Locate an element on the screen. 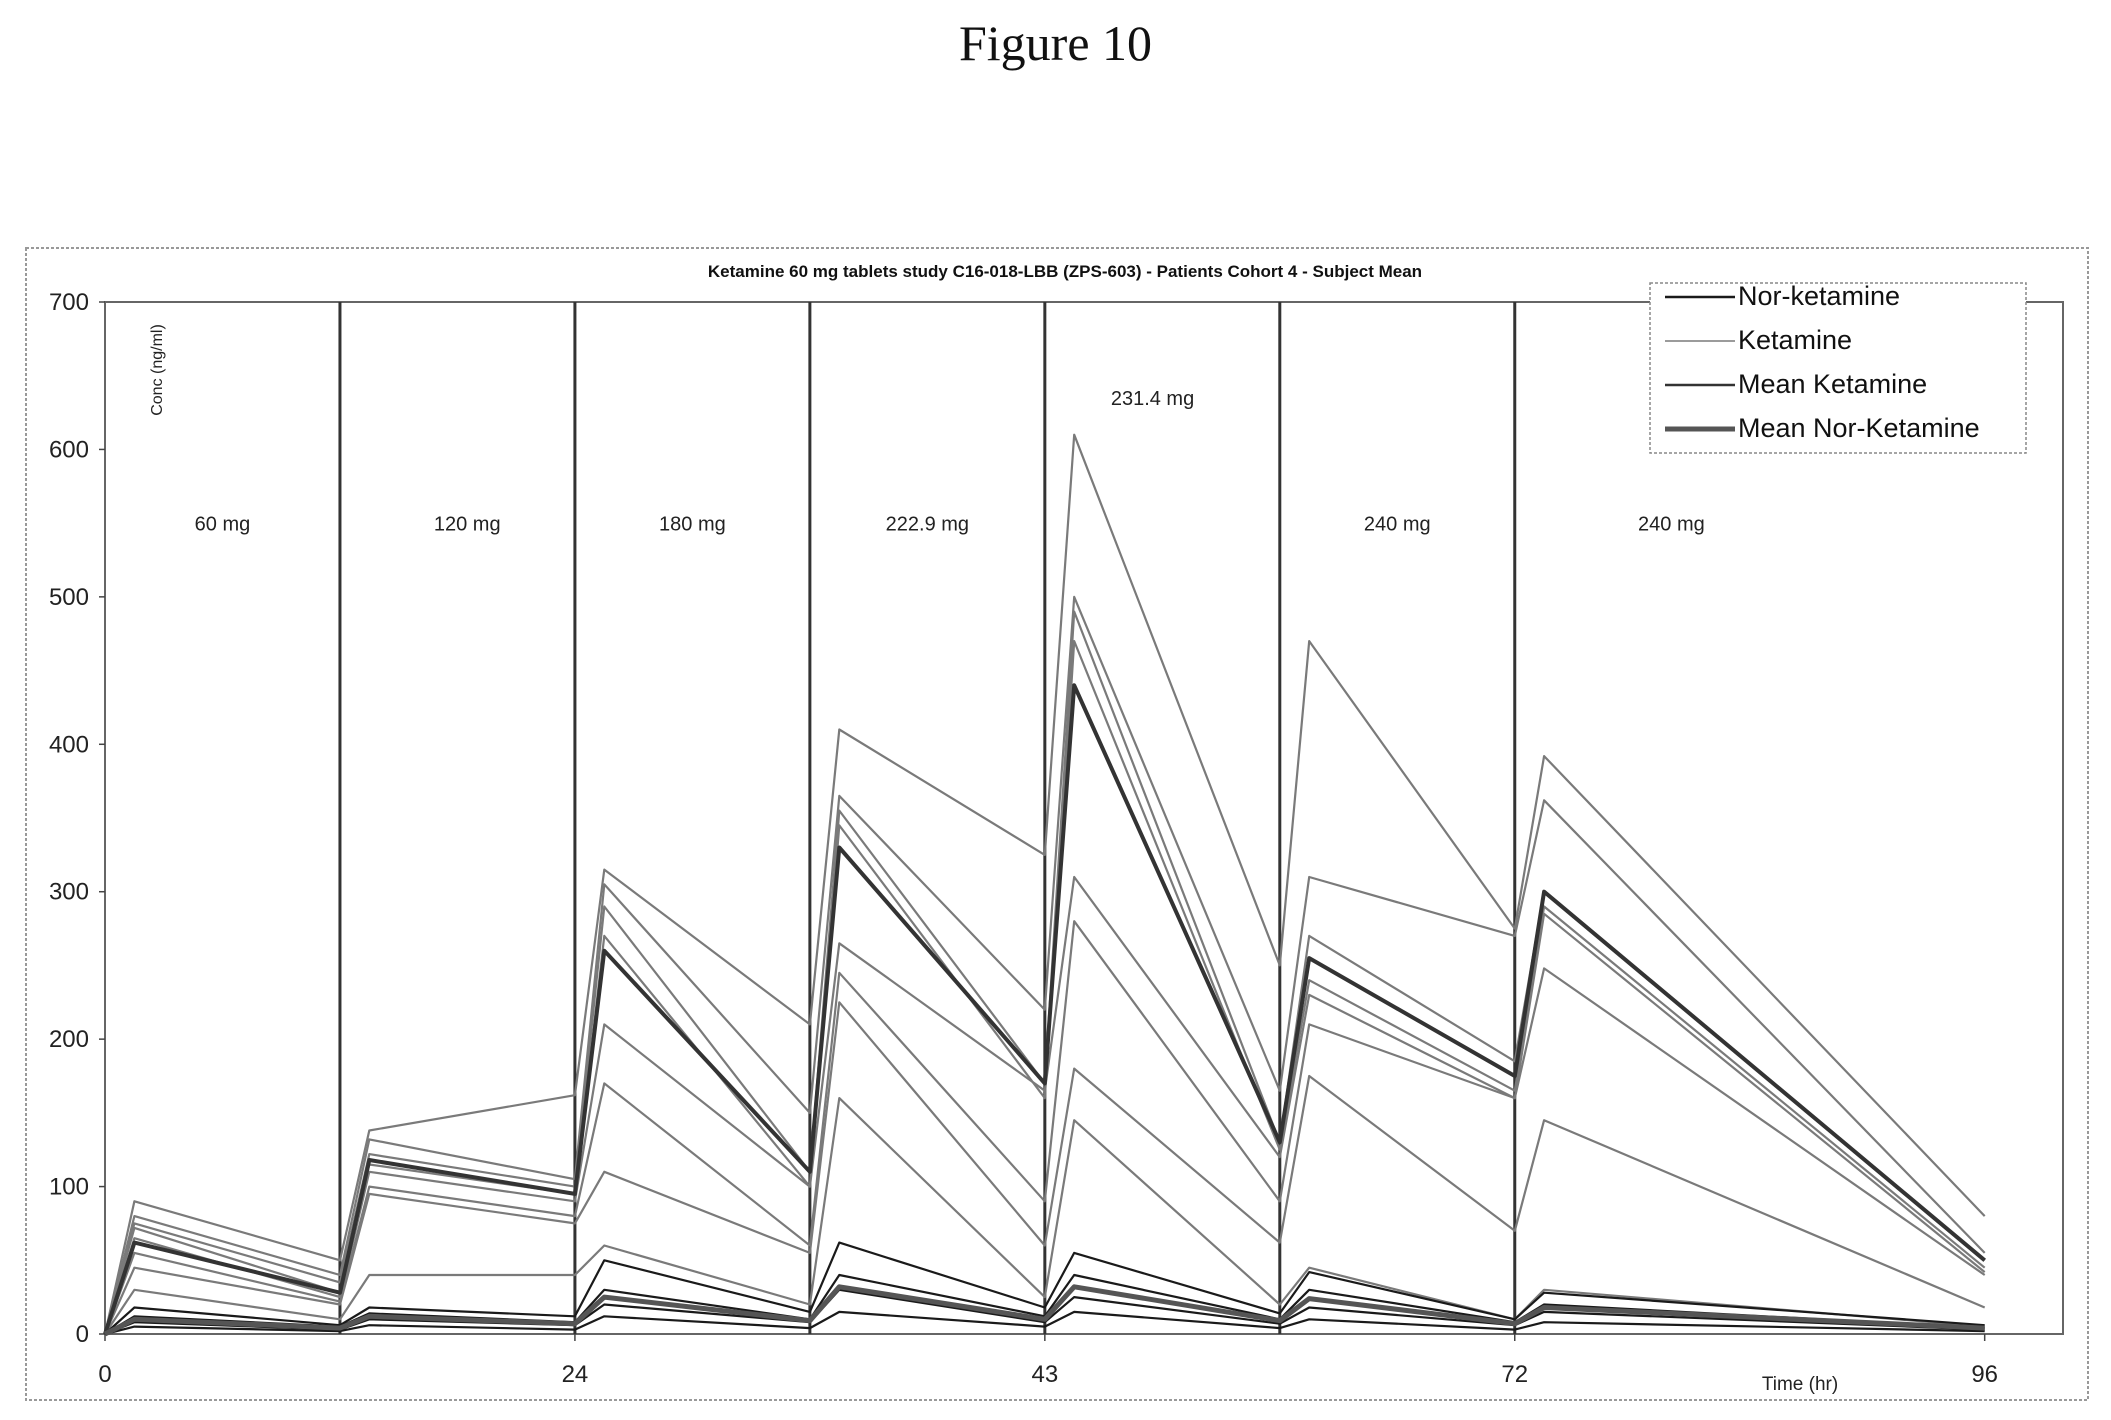 The image size is (2111, 1420). legend-box is located at coordinates (1838, 368).